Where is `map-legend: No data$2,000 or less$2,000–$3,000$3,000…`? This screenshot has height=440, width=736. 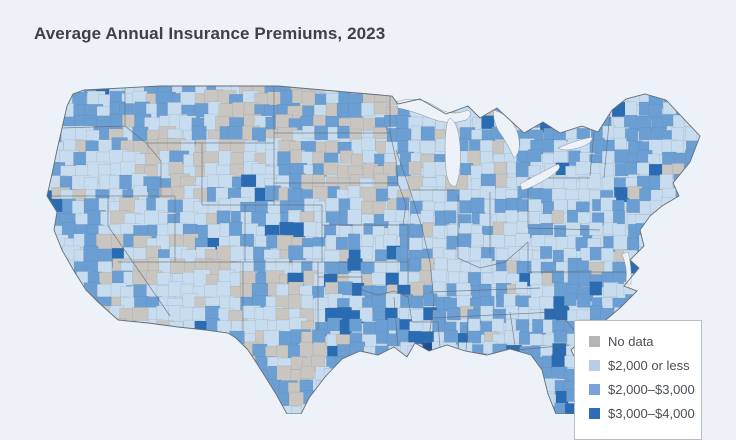
map-legend: No data$2,000 or less$2,000–$3,000$3,000… is located at coordinates (638, 380).